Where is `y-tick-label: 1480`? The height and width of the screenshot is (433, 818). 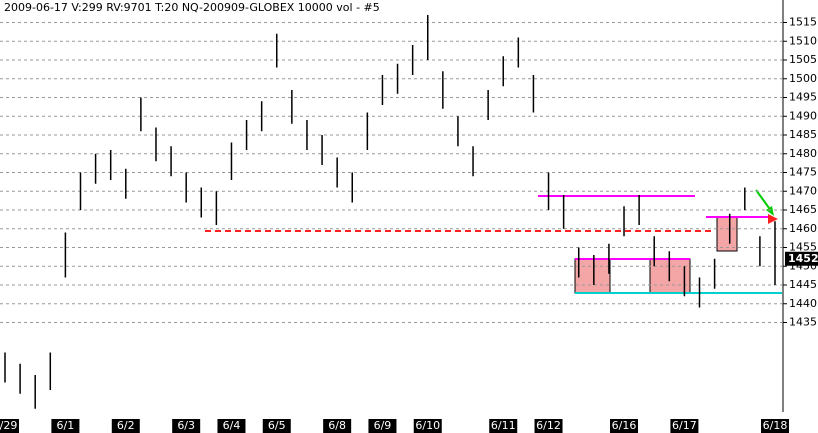
y-tick-label: 1480 is located at coordinates (803, 153).